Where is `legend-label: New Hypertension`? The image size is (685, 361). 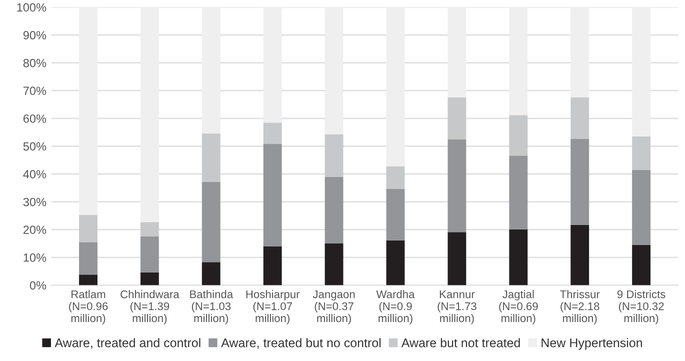
legend-label: New Hypertension is located at coordinates (592, 344).